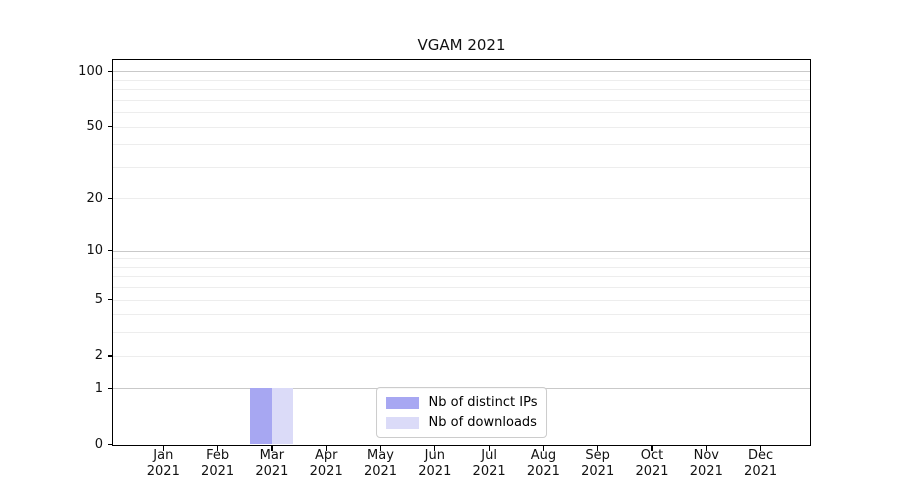 The image size is (900, 500). What do you see at coordinates (434, 455) in the screenshot?
I see `x-tick-label-line: Jun` at bounding box center [434, 455].